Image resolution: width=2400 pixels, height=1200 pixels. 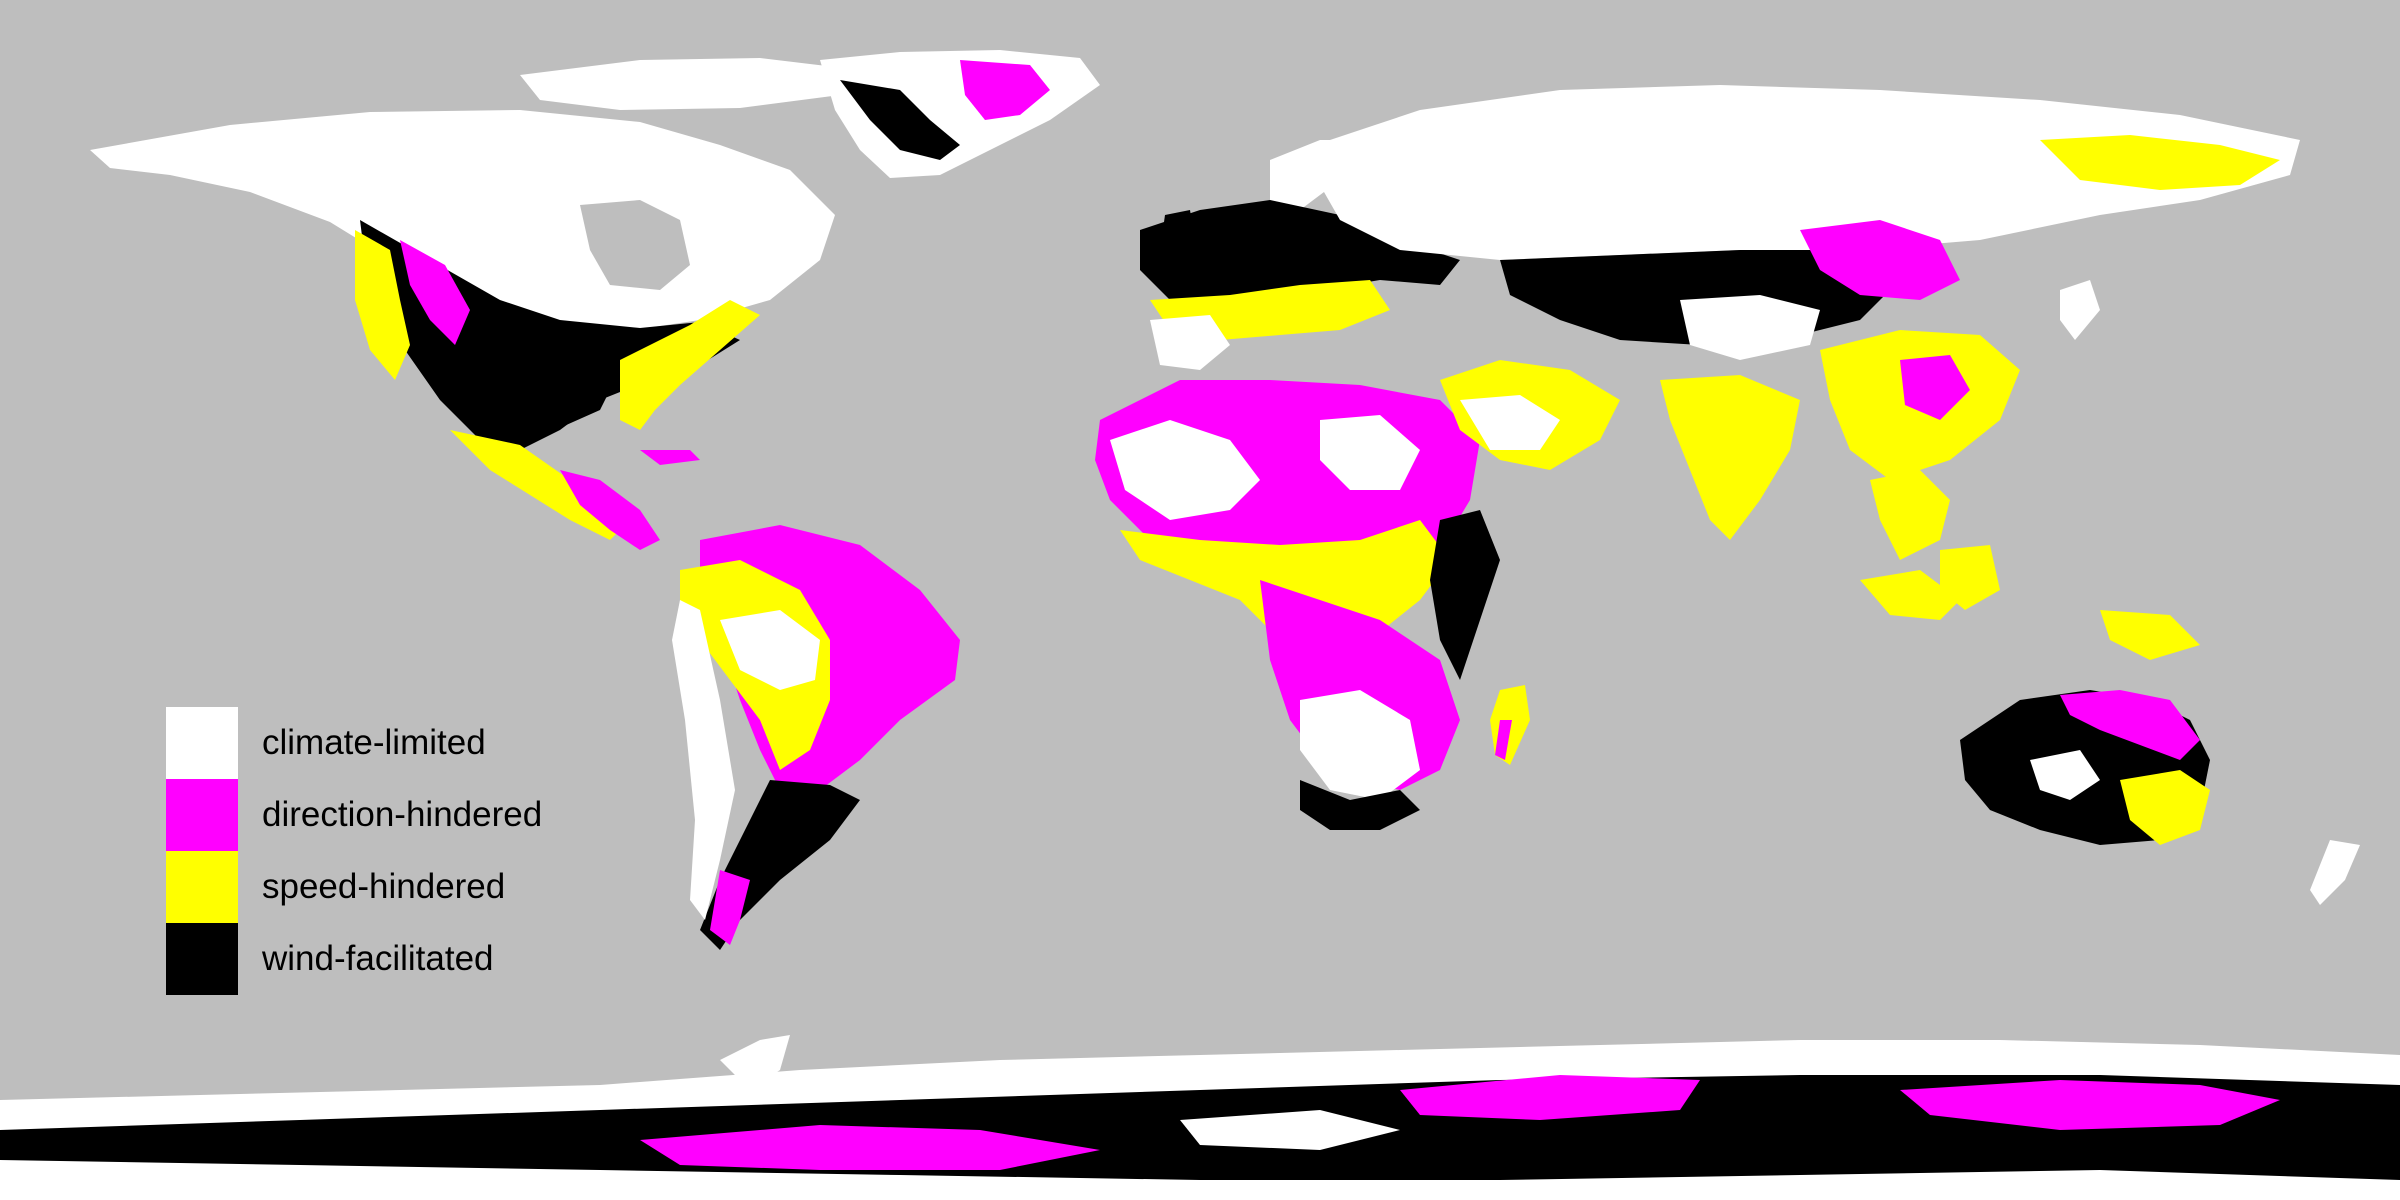 I want to click on japan-islands, so click(x=2080, y=310).